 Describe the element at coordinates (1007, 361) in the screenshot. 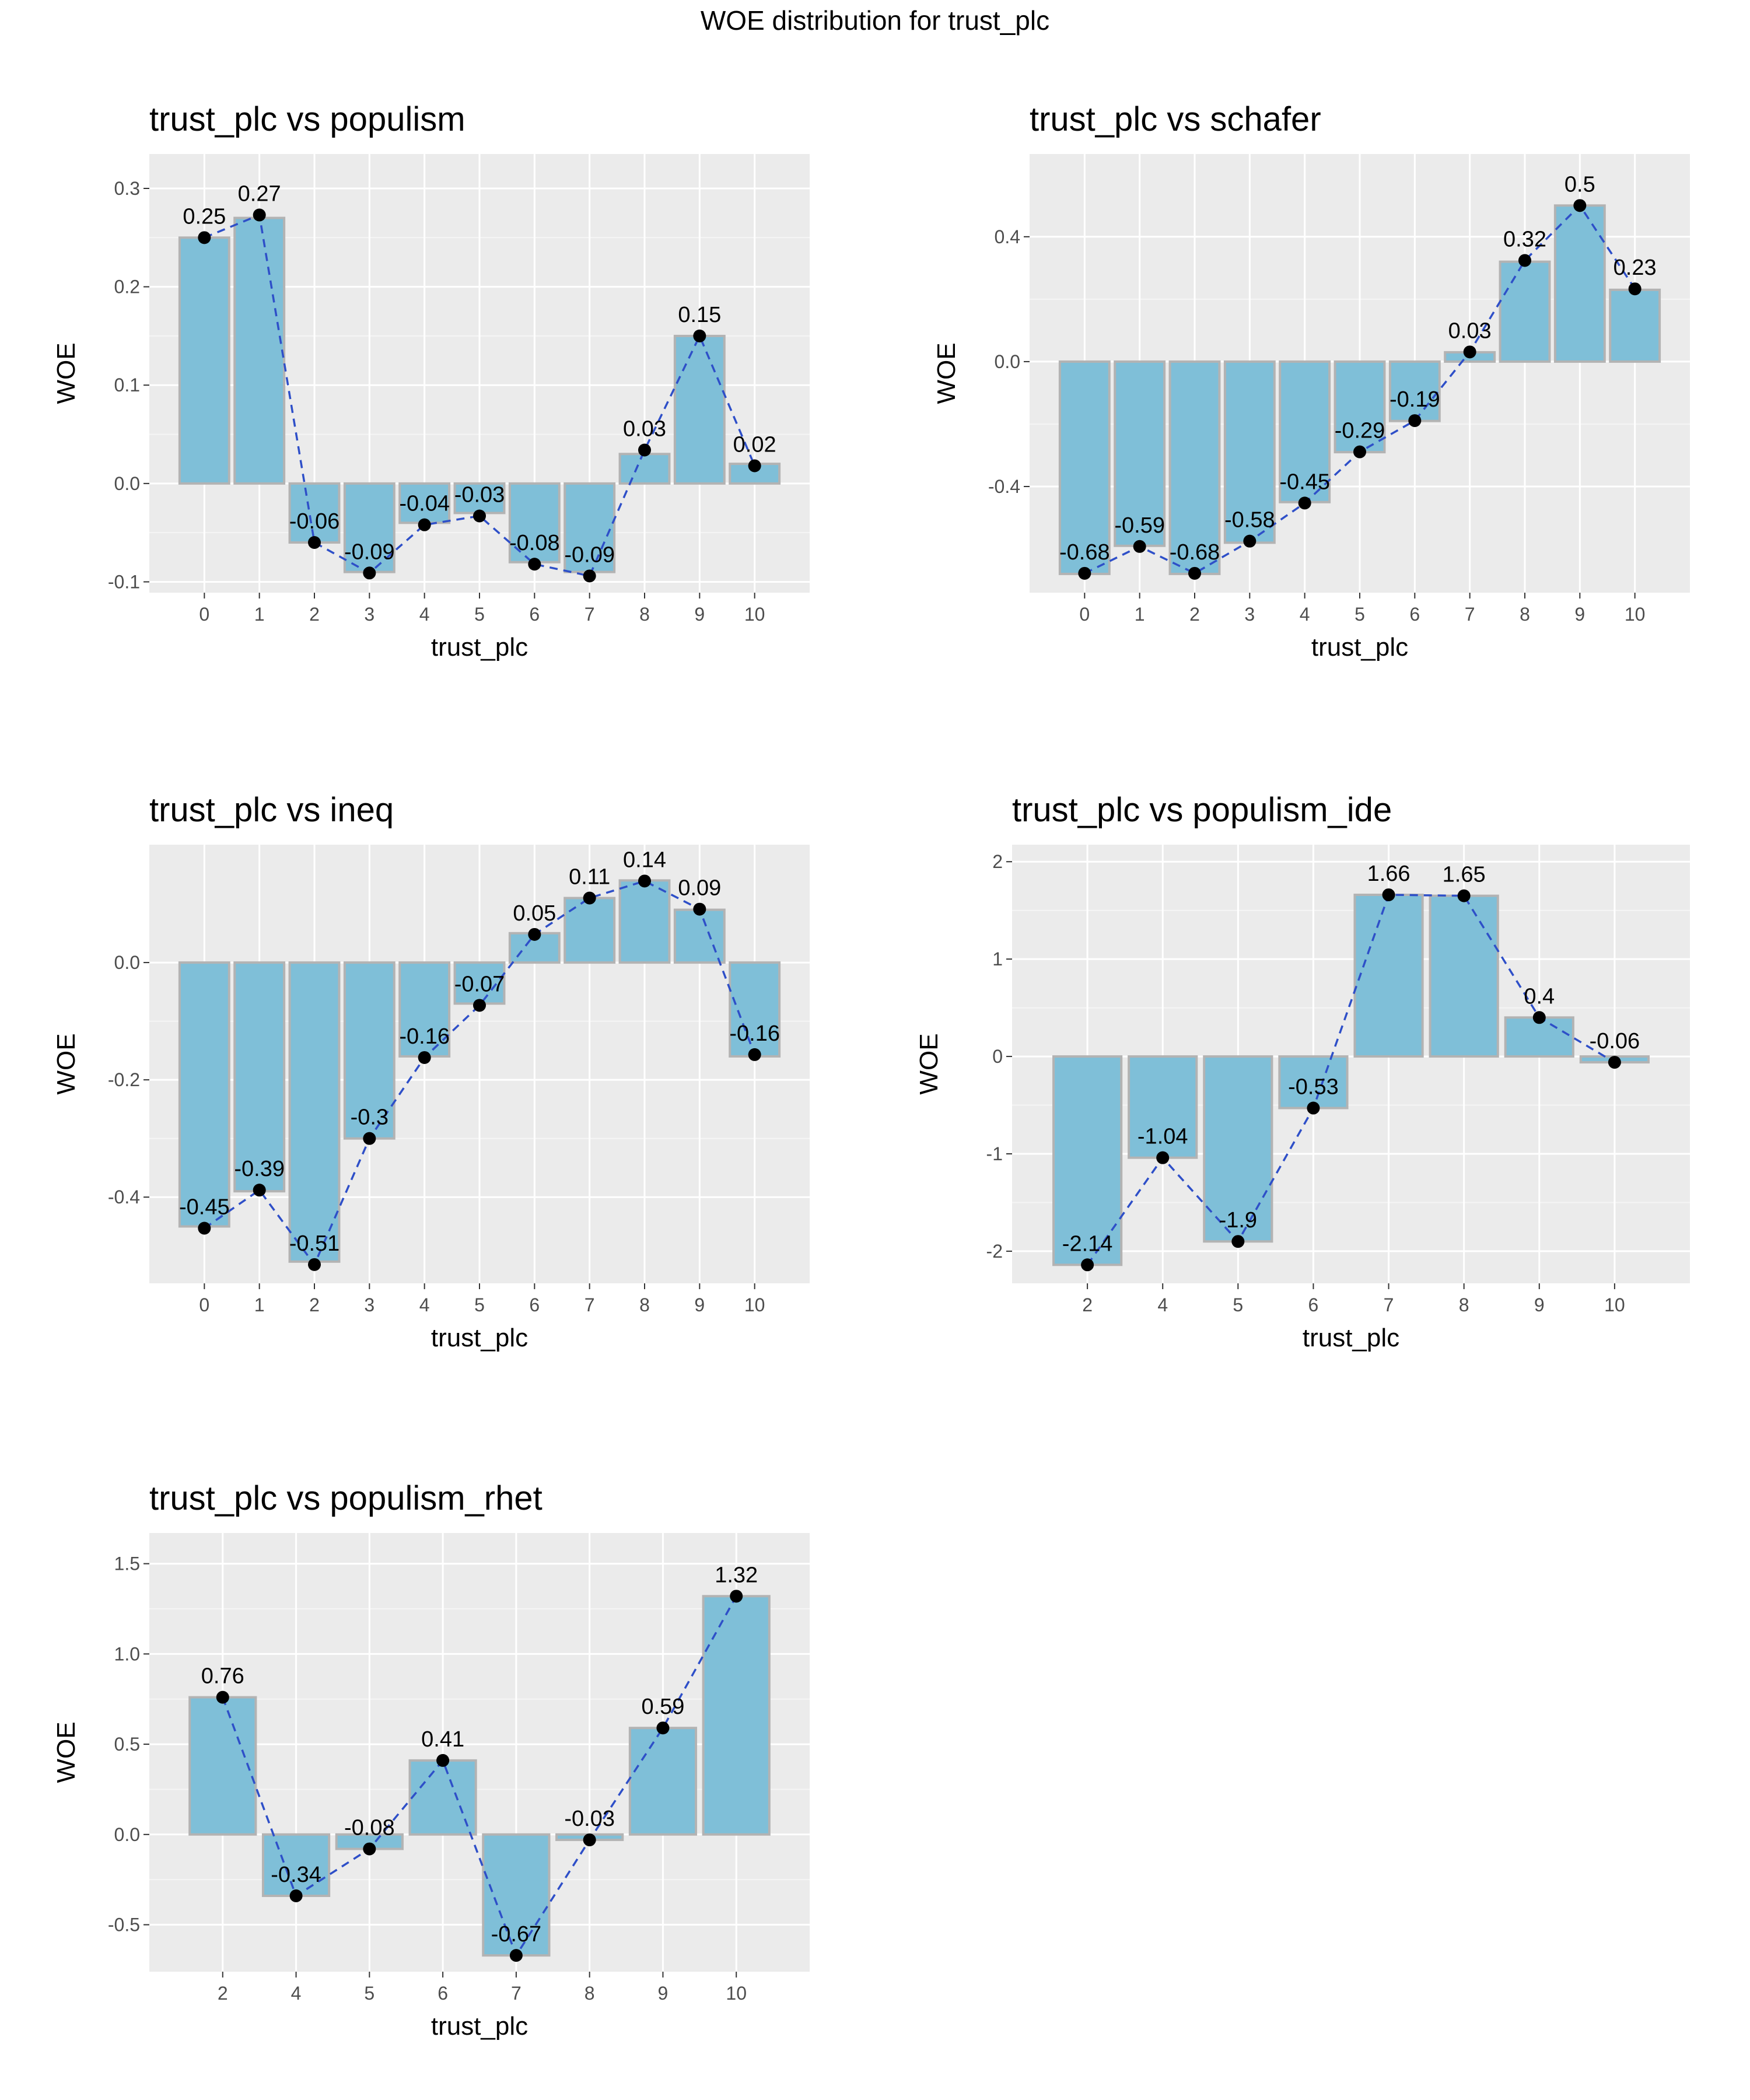

I see `y-tick-label: 0.0` at that location.